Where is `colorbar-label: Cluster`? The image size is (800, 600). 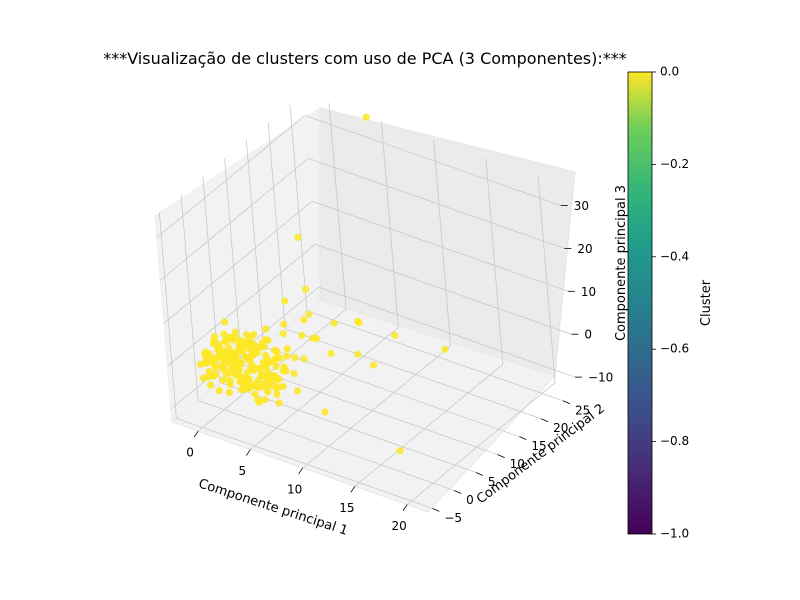
colorbar-label: Cluster is located at coordinates (706, 302).